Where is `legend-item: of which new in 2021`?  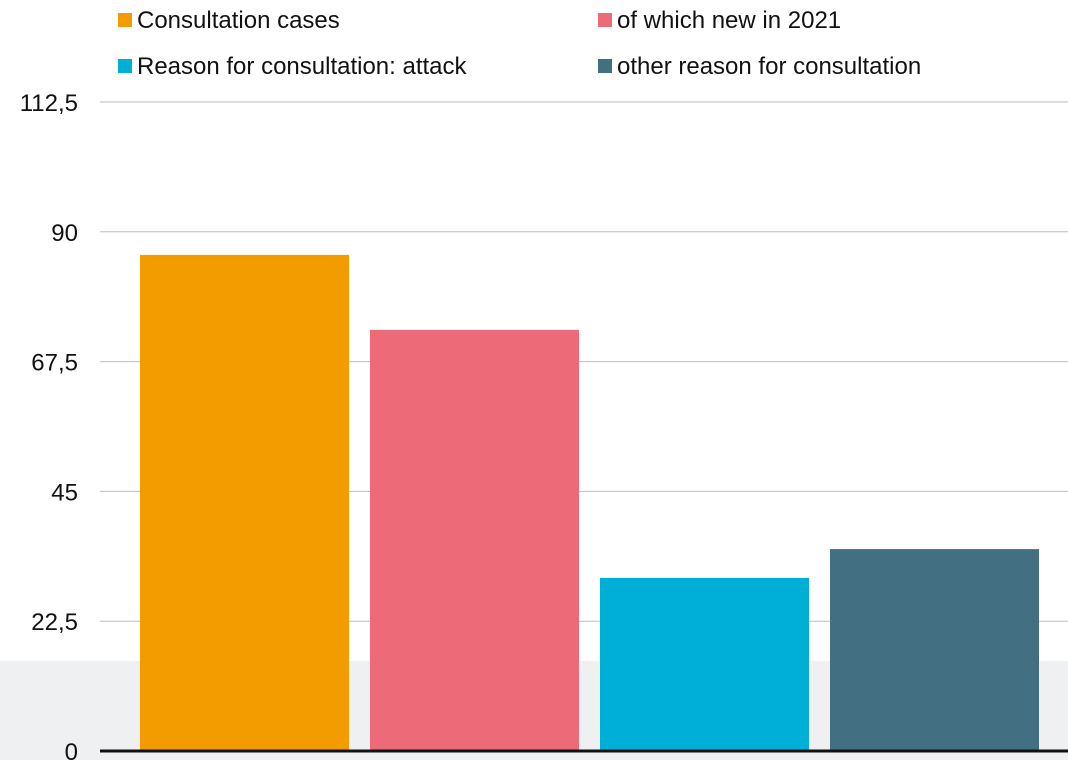 legend-item: of which new in 2021 is located at coordinates (719, 20).